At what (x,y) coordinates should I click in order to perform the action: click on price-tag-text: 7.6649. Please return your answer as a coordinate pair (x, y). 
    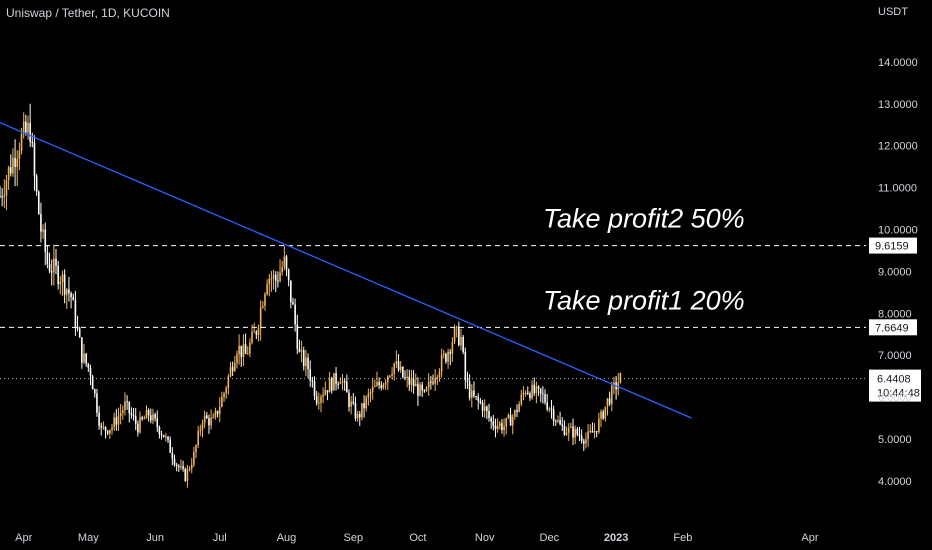
    Looking at the image, I should click on (892, 328).